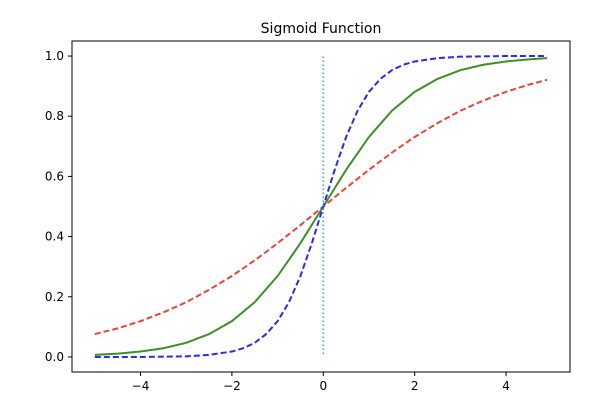  I want to click on chart-title: Sigmoid Function, so click(321, 29).